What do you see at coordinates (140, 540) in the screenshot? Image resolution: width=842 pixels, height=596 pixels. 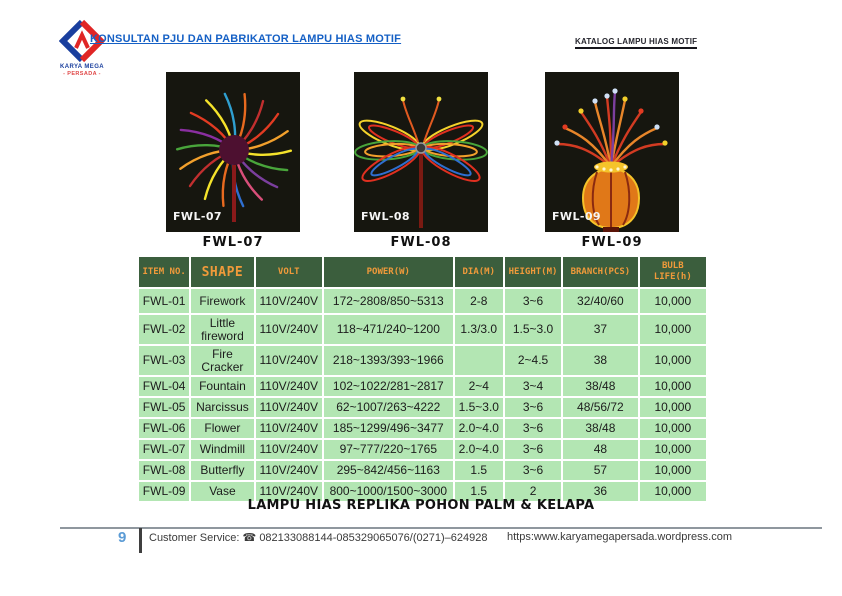 I see `footer-accent-bar` at bounding box center [140, 540].